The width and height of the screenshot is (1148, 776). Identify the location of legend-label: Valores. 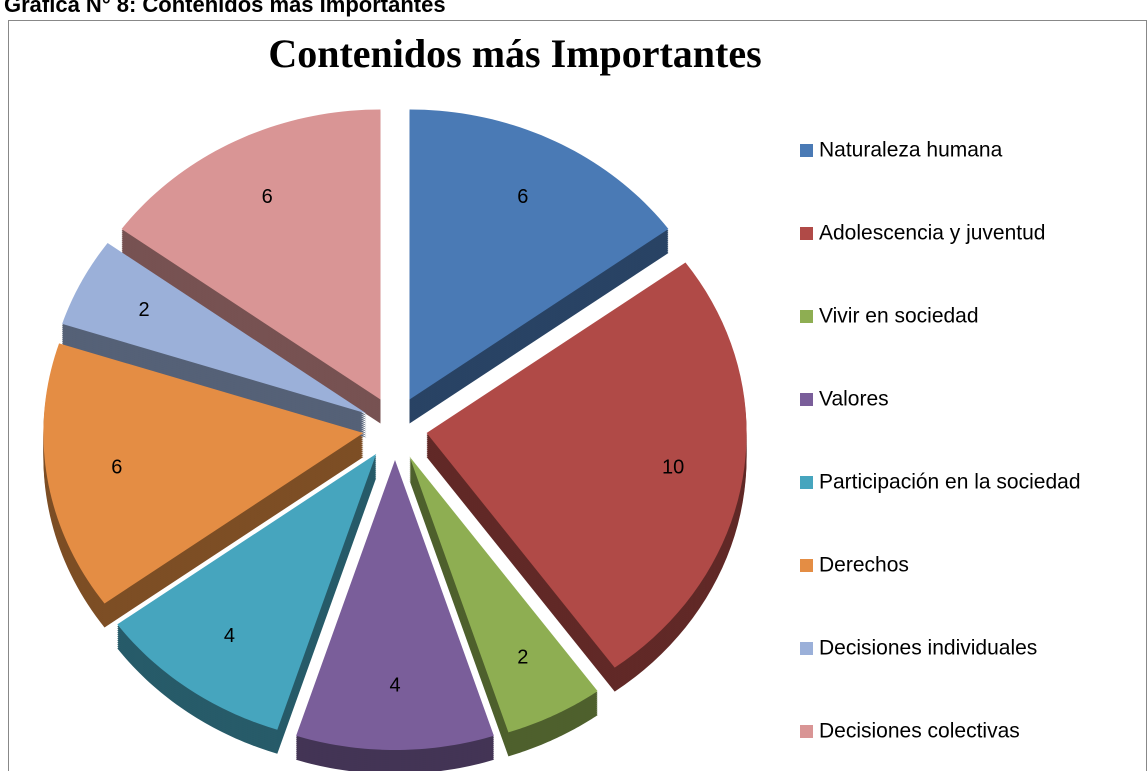
(854, 399).